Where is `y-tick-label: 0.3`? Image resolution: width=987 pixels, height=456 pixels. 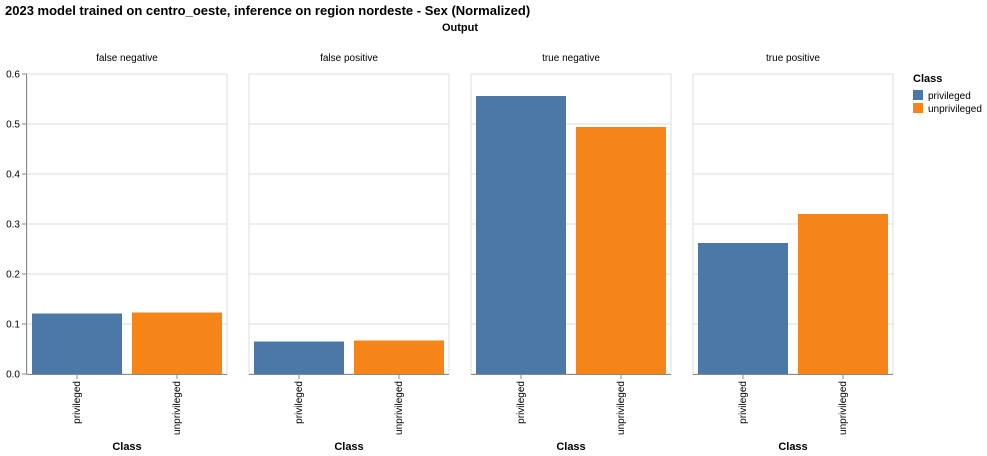 y-tick-label: 0.3 is located at coordinates (13, 225).